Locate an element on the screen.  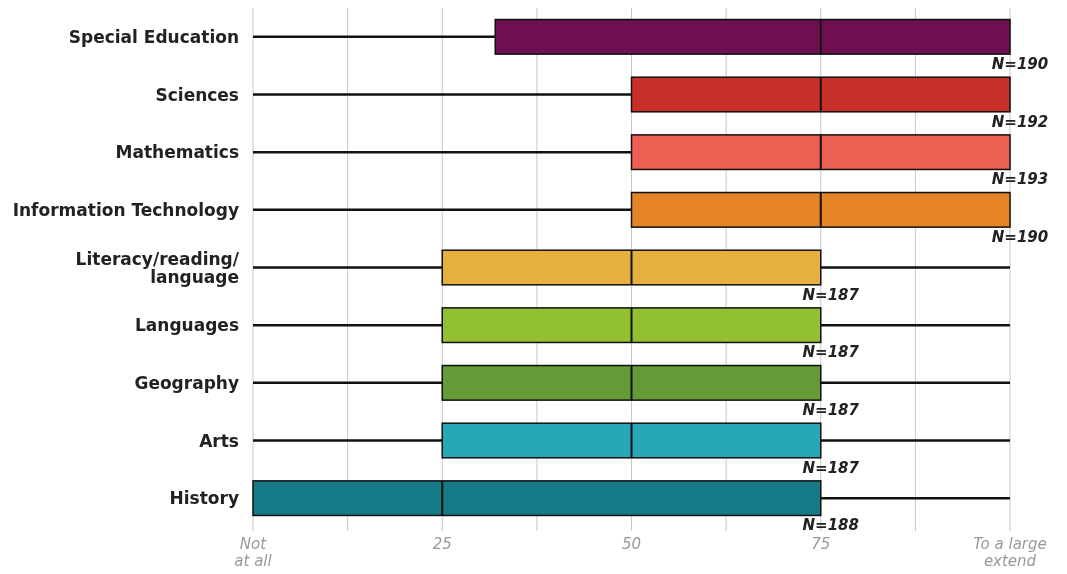
x-tick-label: 50 is located at coordinates (631, 544).